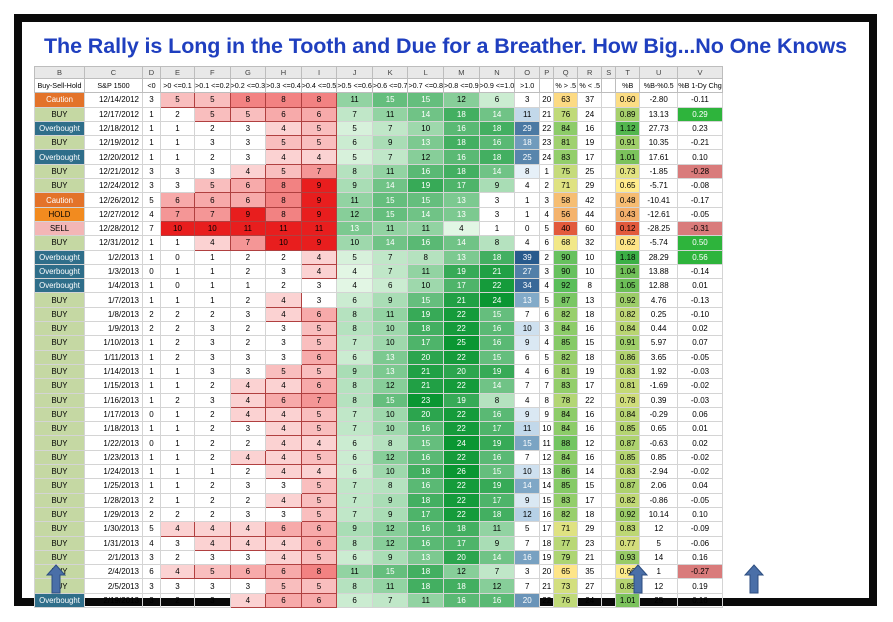 Image resolution: width=893 pixels, height=622 pixels. What do you see at coordinates (177, 85) in the screenshot?
I see `column-header: >0 <=0.1` at bounding box center [177, 85].